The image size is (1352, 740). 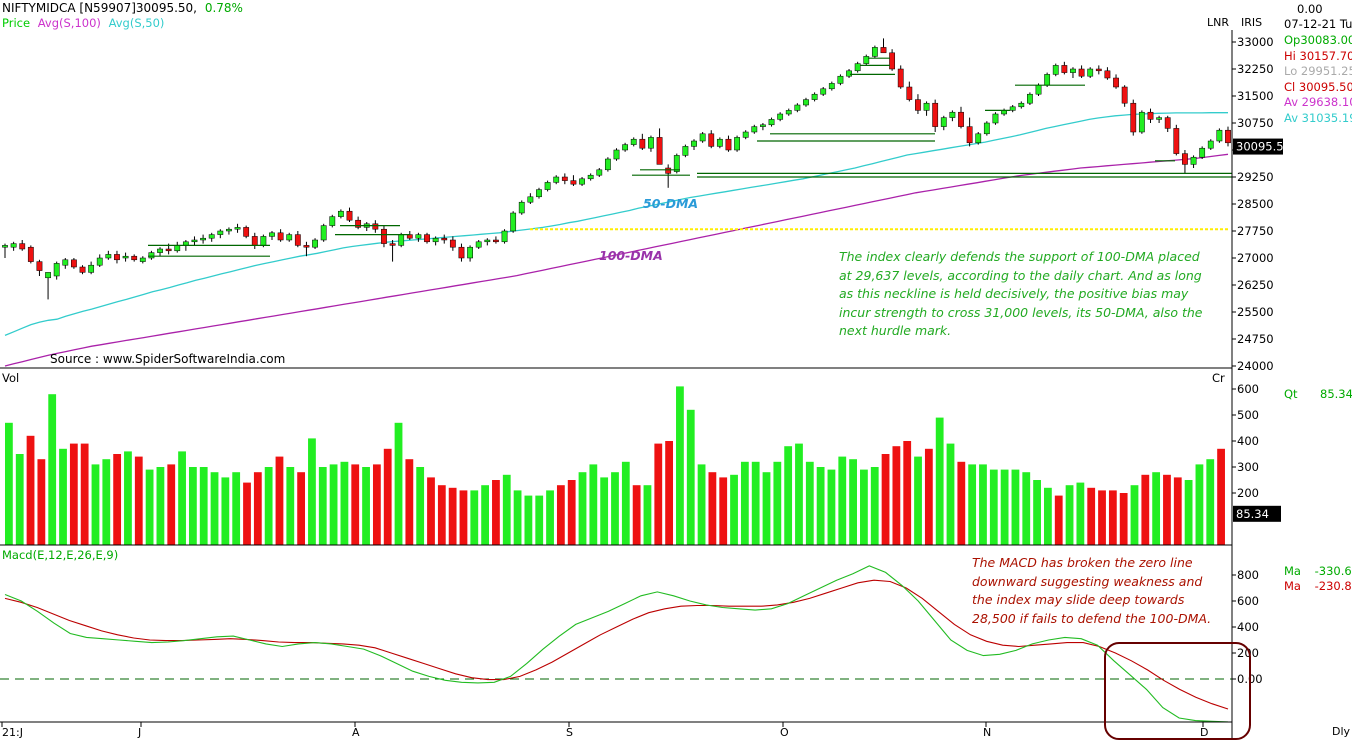 I want to click on macd-tick-label: 400, so click(x=1248, y=627).